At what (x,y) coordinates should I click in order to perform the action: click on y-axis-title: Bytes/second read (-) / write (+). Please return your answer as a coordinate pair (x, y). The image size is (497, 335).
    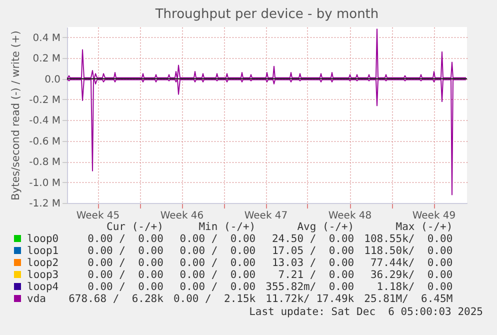
    Looking at the image, I should click on (16, 115).